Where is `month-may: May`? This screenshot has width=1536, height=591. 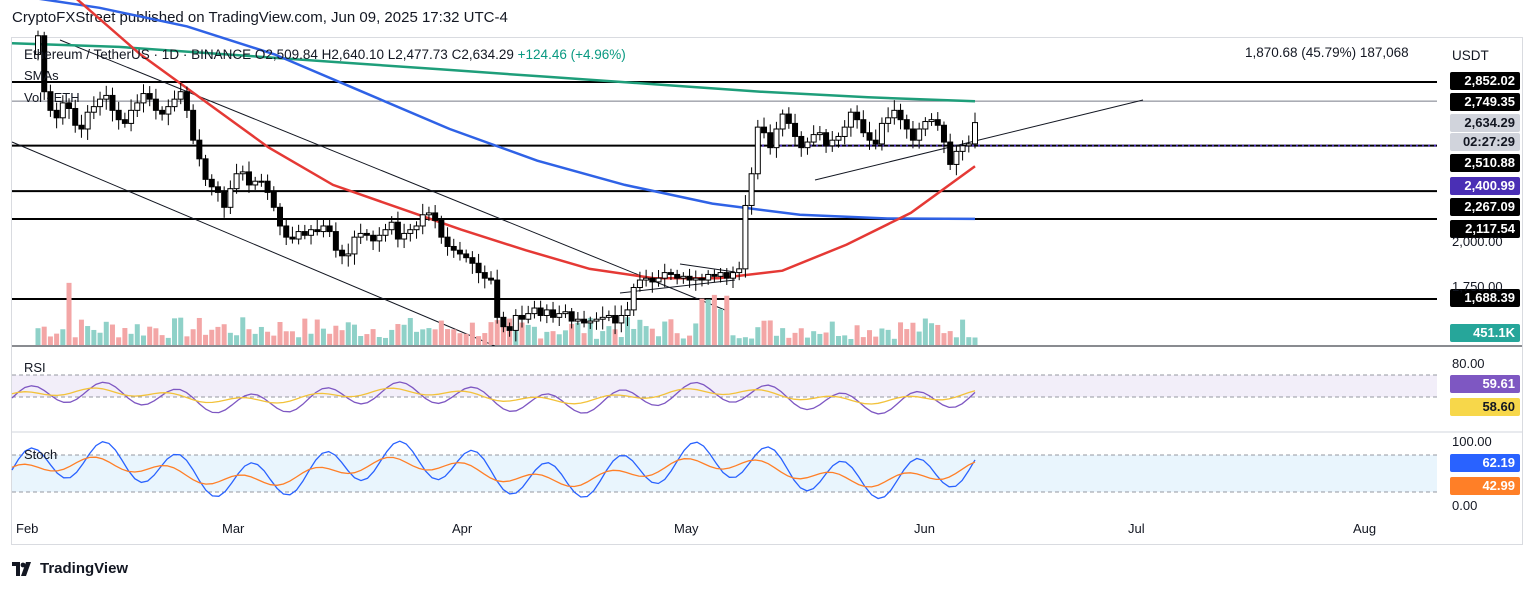 month-may: May is located at coordinates (686, 528).